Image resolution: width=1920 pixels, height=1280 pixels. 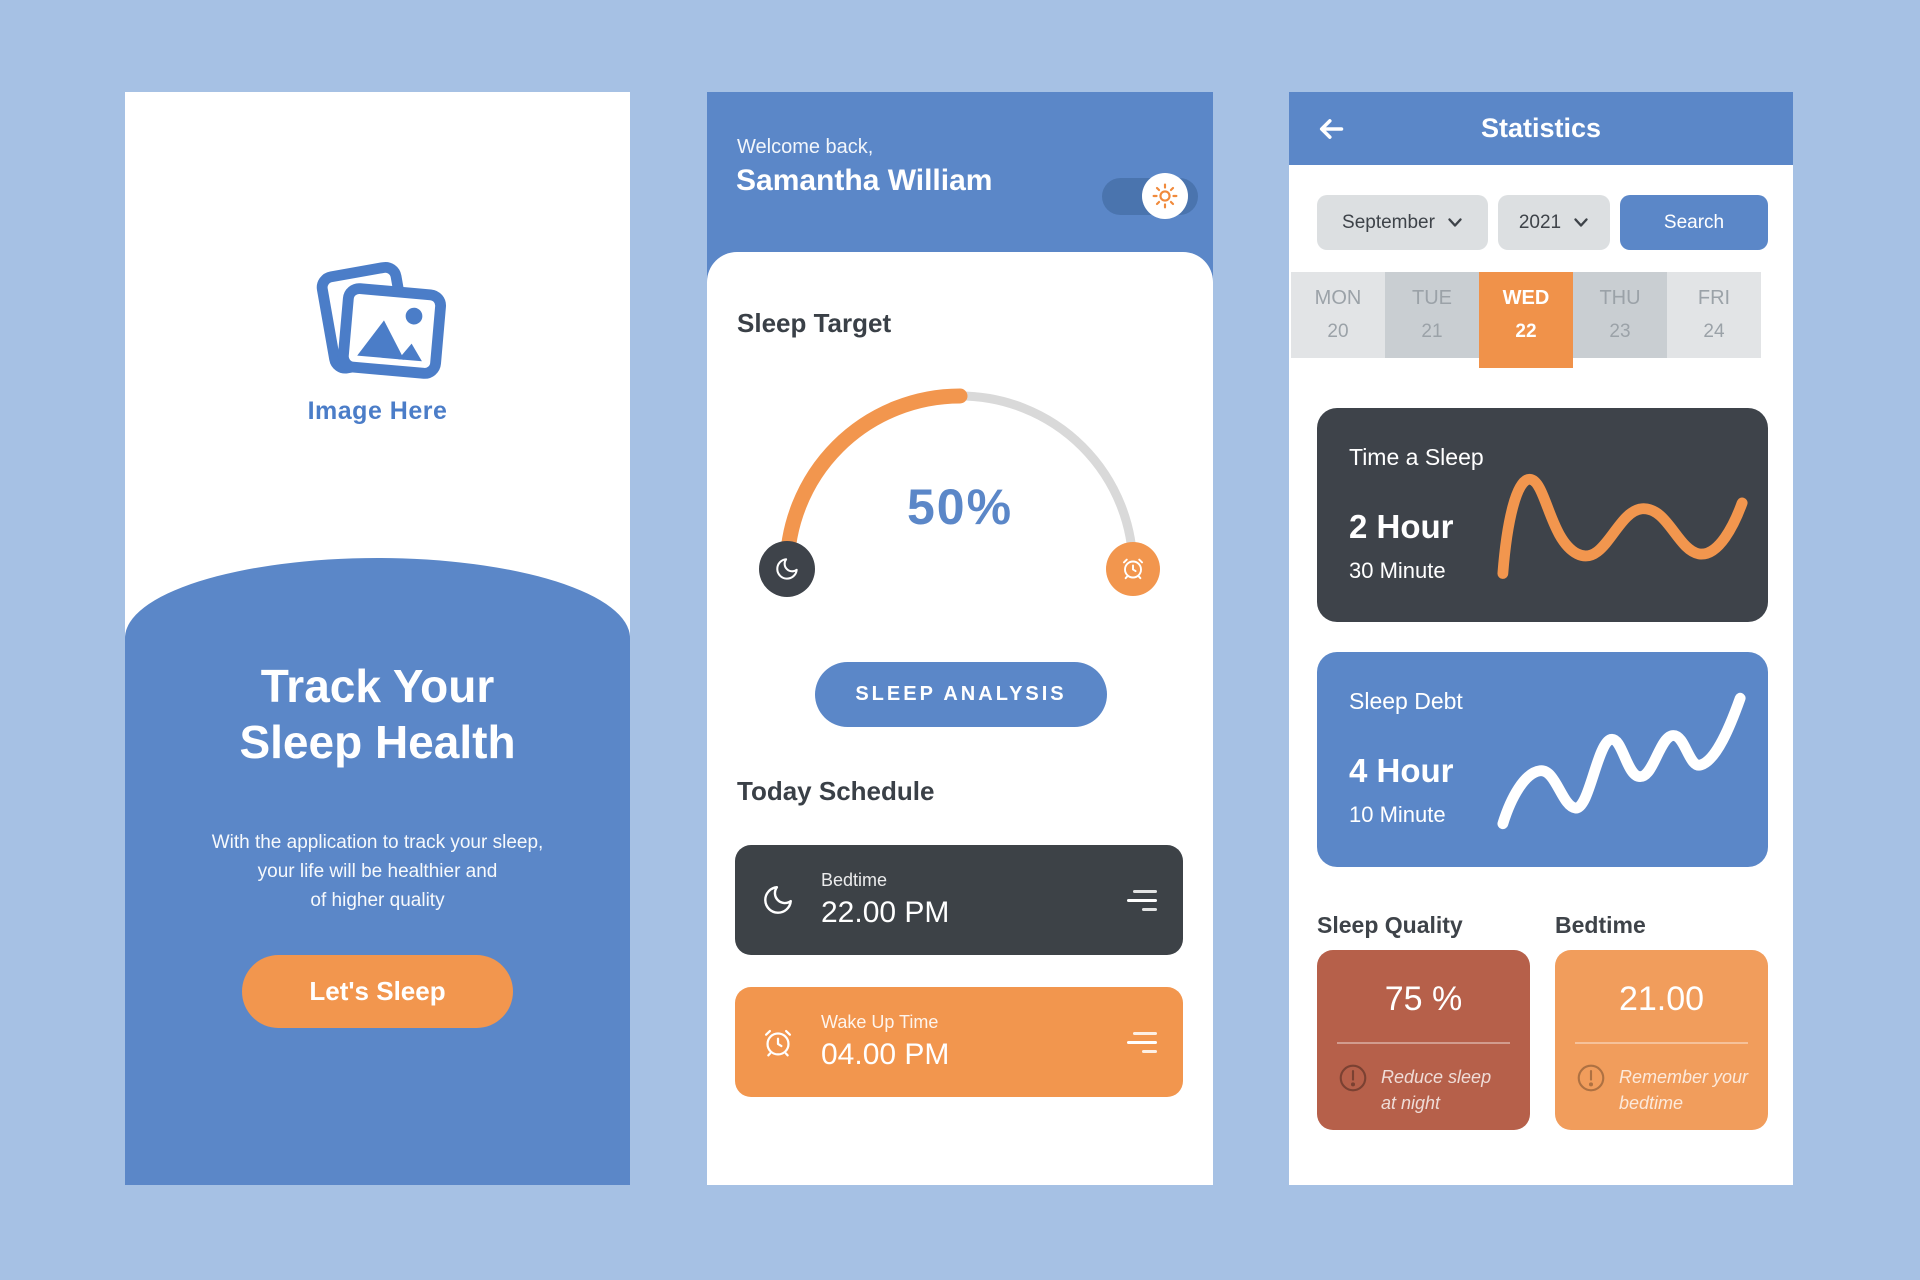 I want to click on image-placeholder: Image Here, so click(x=377, y=343).